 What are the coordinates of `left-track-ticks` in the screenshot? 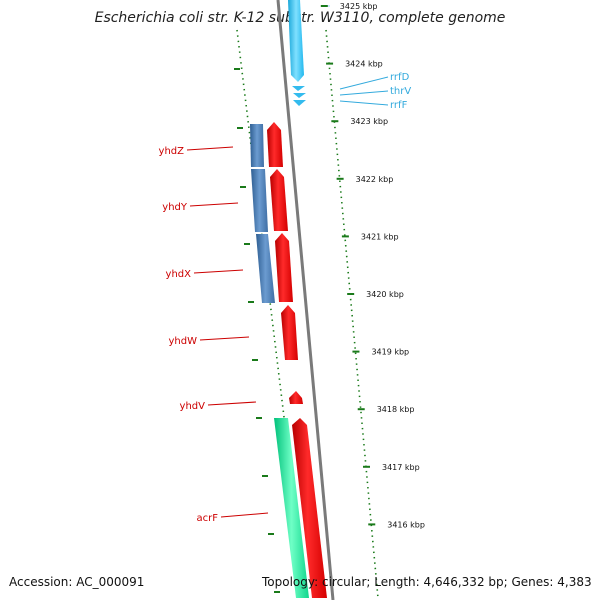 It's located at (257, 330).